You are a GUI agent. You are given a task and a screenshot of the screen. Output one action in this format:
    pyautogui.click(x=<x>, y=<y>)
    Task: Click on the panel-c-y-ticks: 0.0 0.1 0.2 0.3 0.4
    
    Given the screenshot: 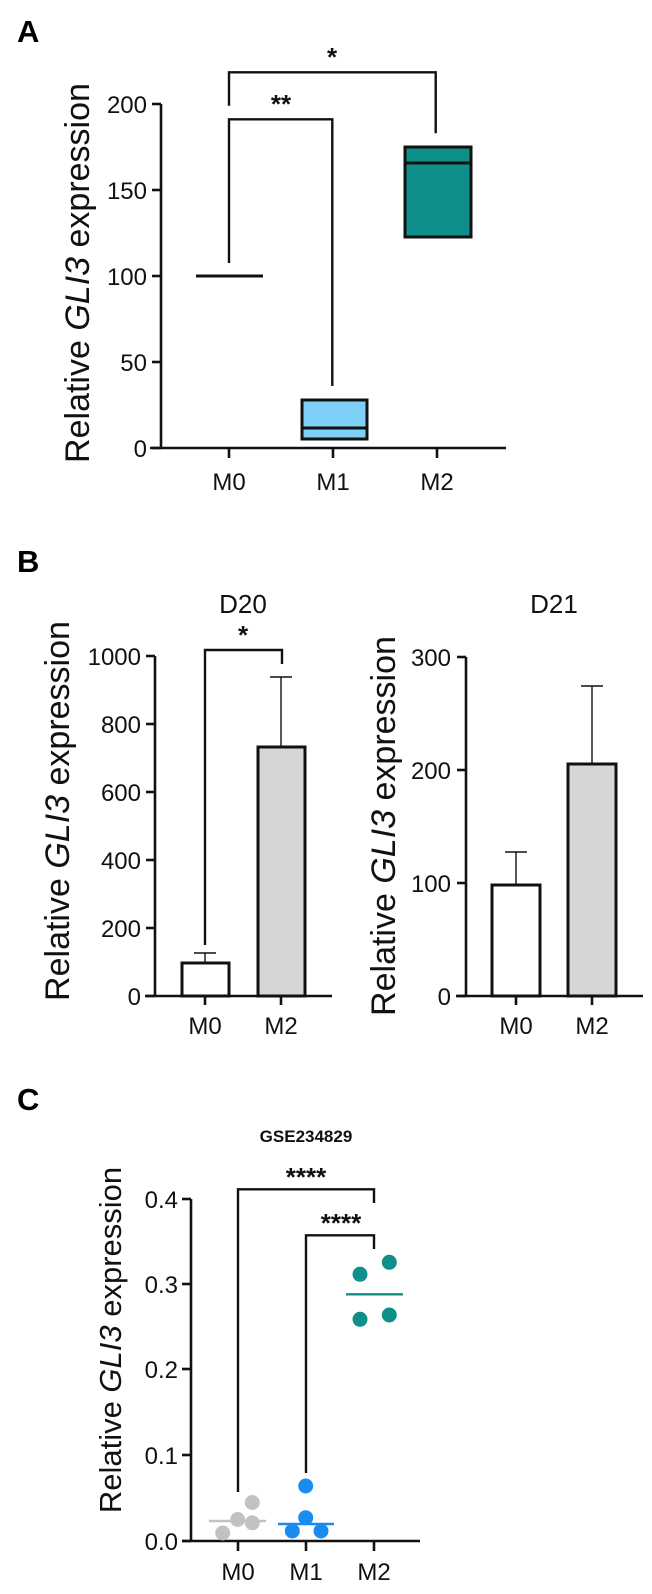 What is the action you would take?
    pyautogui.click(x=168, y=1371)
    